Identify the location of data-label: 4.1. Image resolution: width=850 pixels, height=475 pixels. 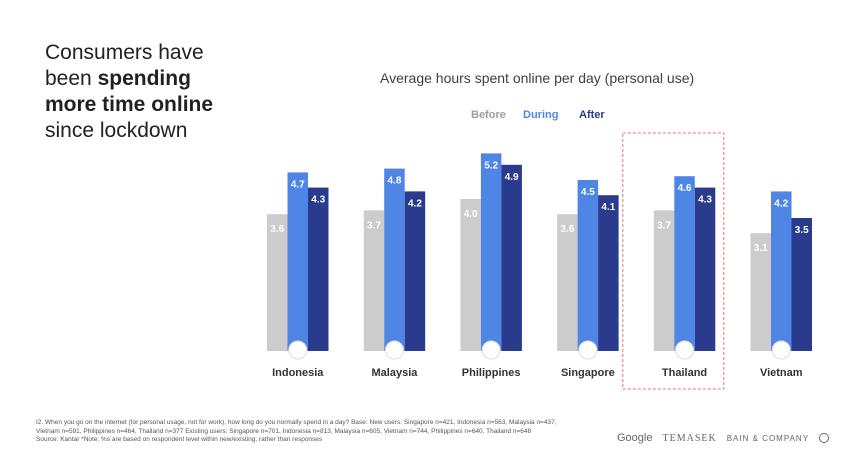
(608, 207).